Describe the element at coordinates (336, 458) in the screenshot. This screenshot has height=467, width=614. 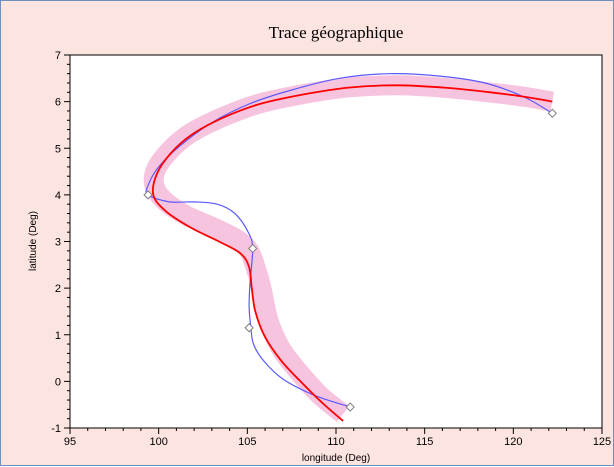
I see `x-axis-label: longitude (Deg)` at that location.